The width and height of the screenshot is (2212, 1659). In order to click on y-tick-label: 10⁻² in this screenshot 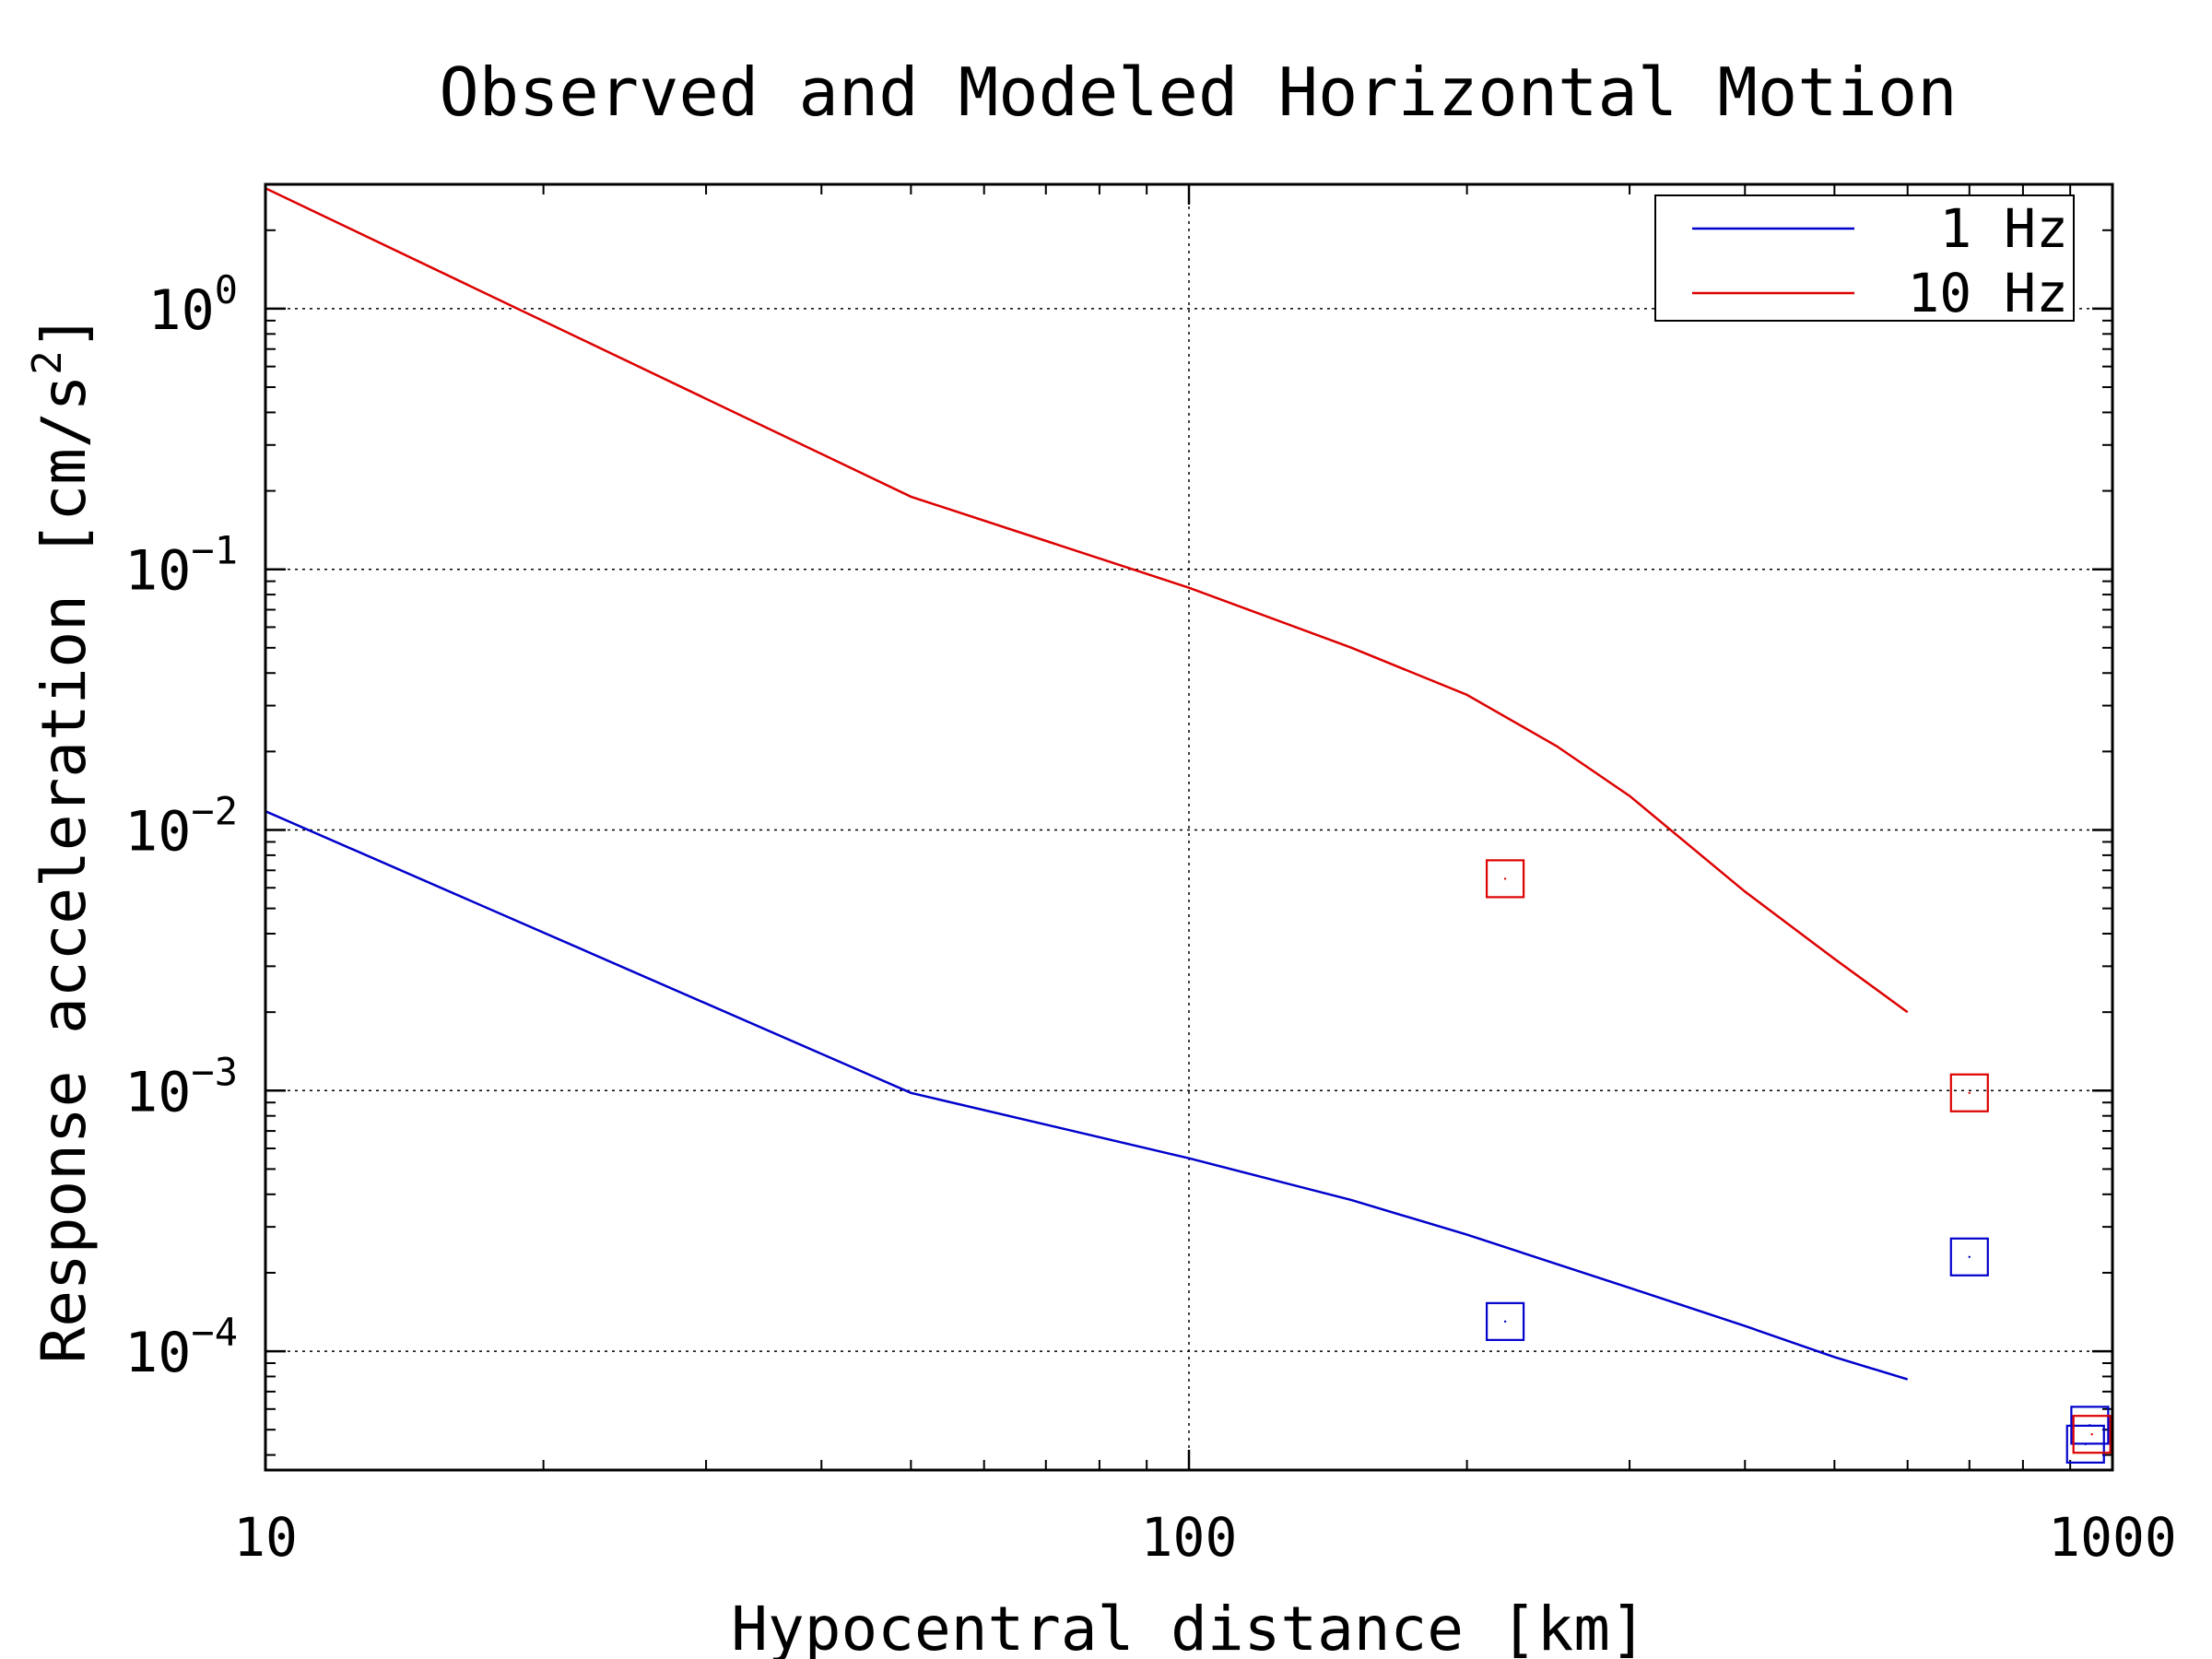, I will do `click(181, 826)`.